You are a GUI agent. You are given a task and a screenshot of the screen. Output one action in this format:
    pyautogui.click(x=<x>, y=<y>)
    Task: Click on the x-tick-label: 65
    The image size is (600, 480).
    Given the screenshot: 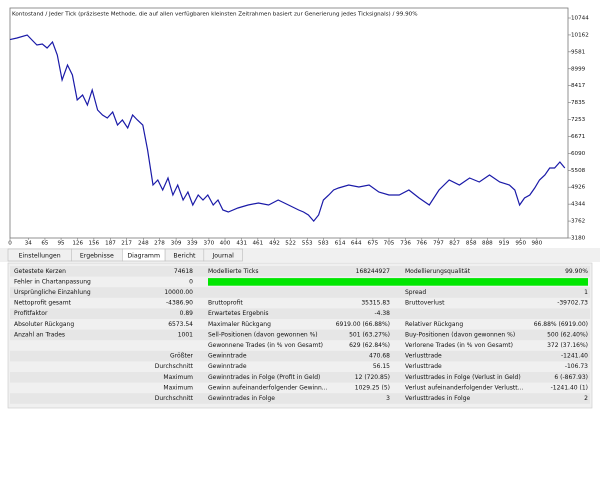 What is the action you would take?
    pyautogui.click(x=45, y=244)
    